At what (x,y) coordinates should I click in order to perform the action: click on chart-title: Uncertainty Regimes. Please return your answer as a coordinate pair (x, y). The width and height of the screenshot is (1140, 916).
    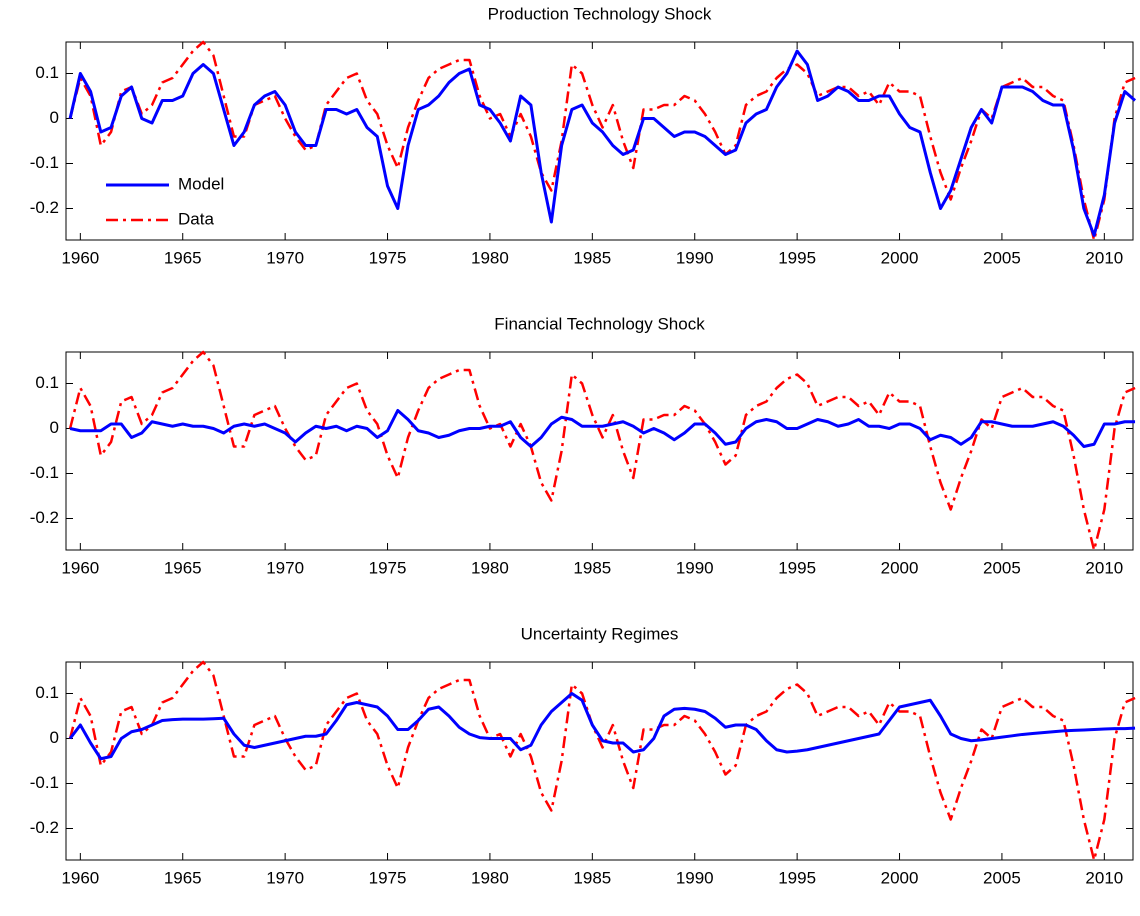
    Looking at the image, I should click on (600, 633).